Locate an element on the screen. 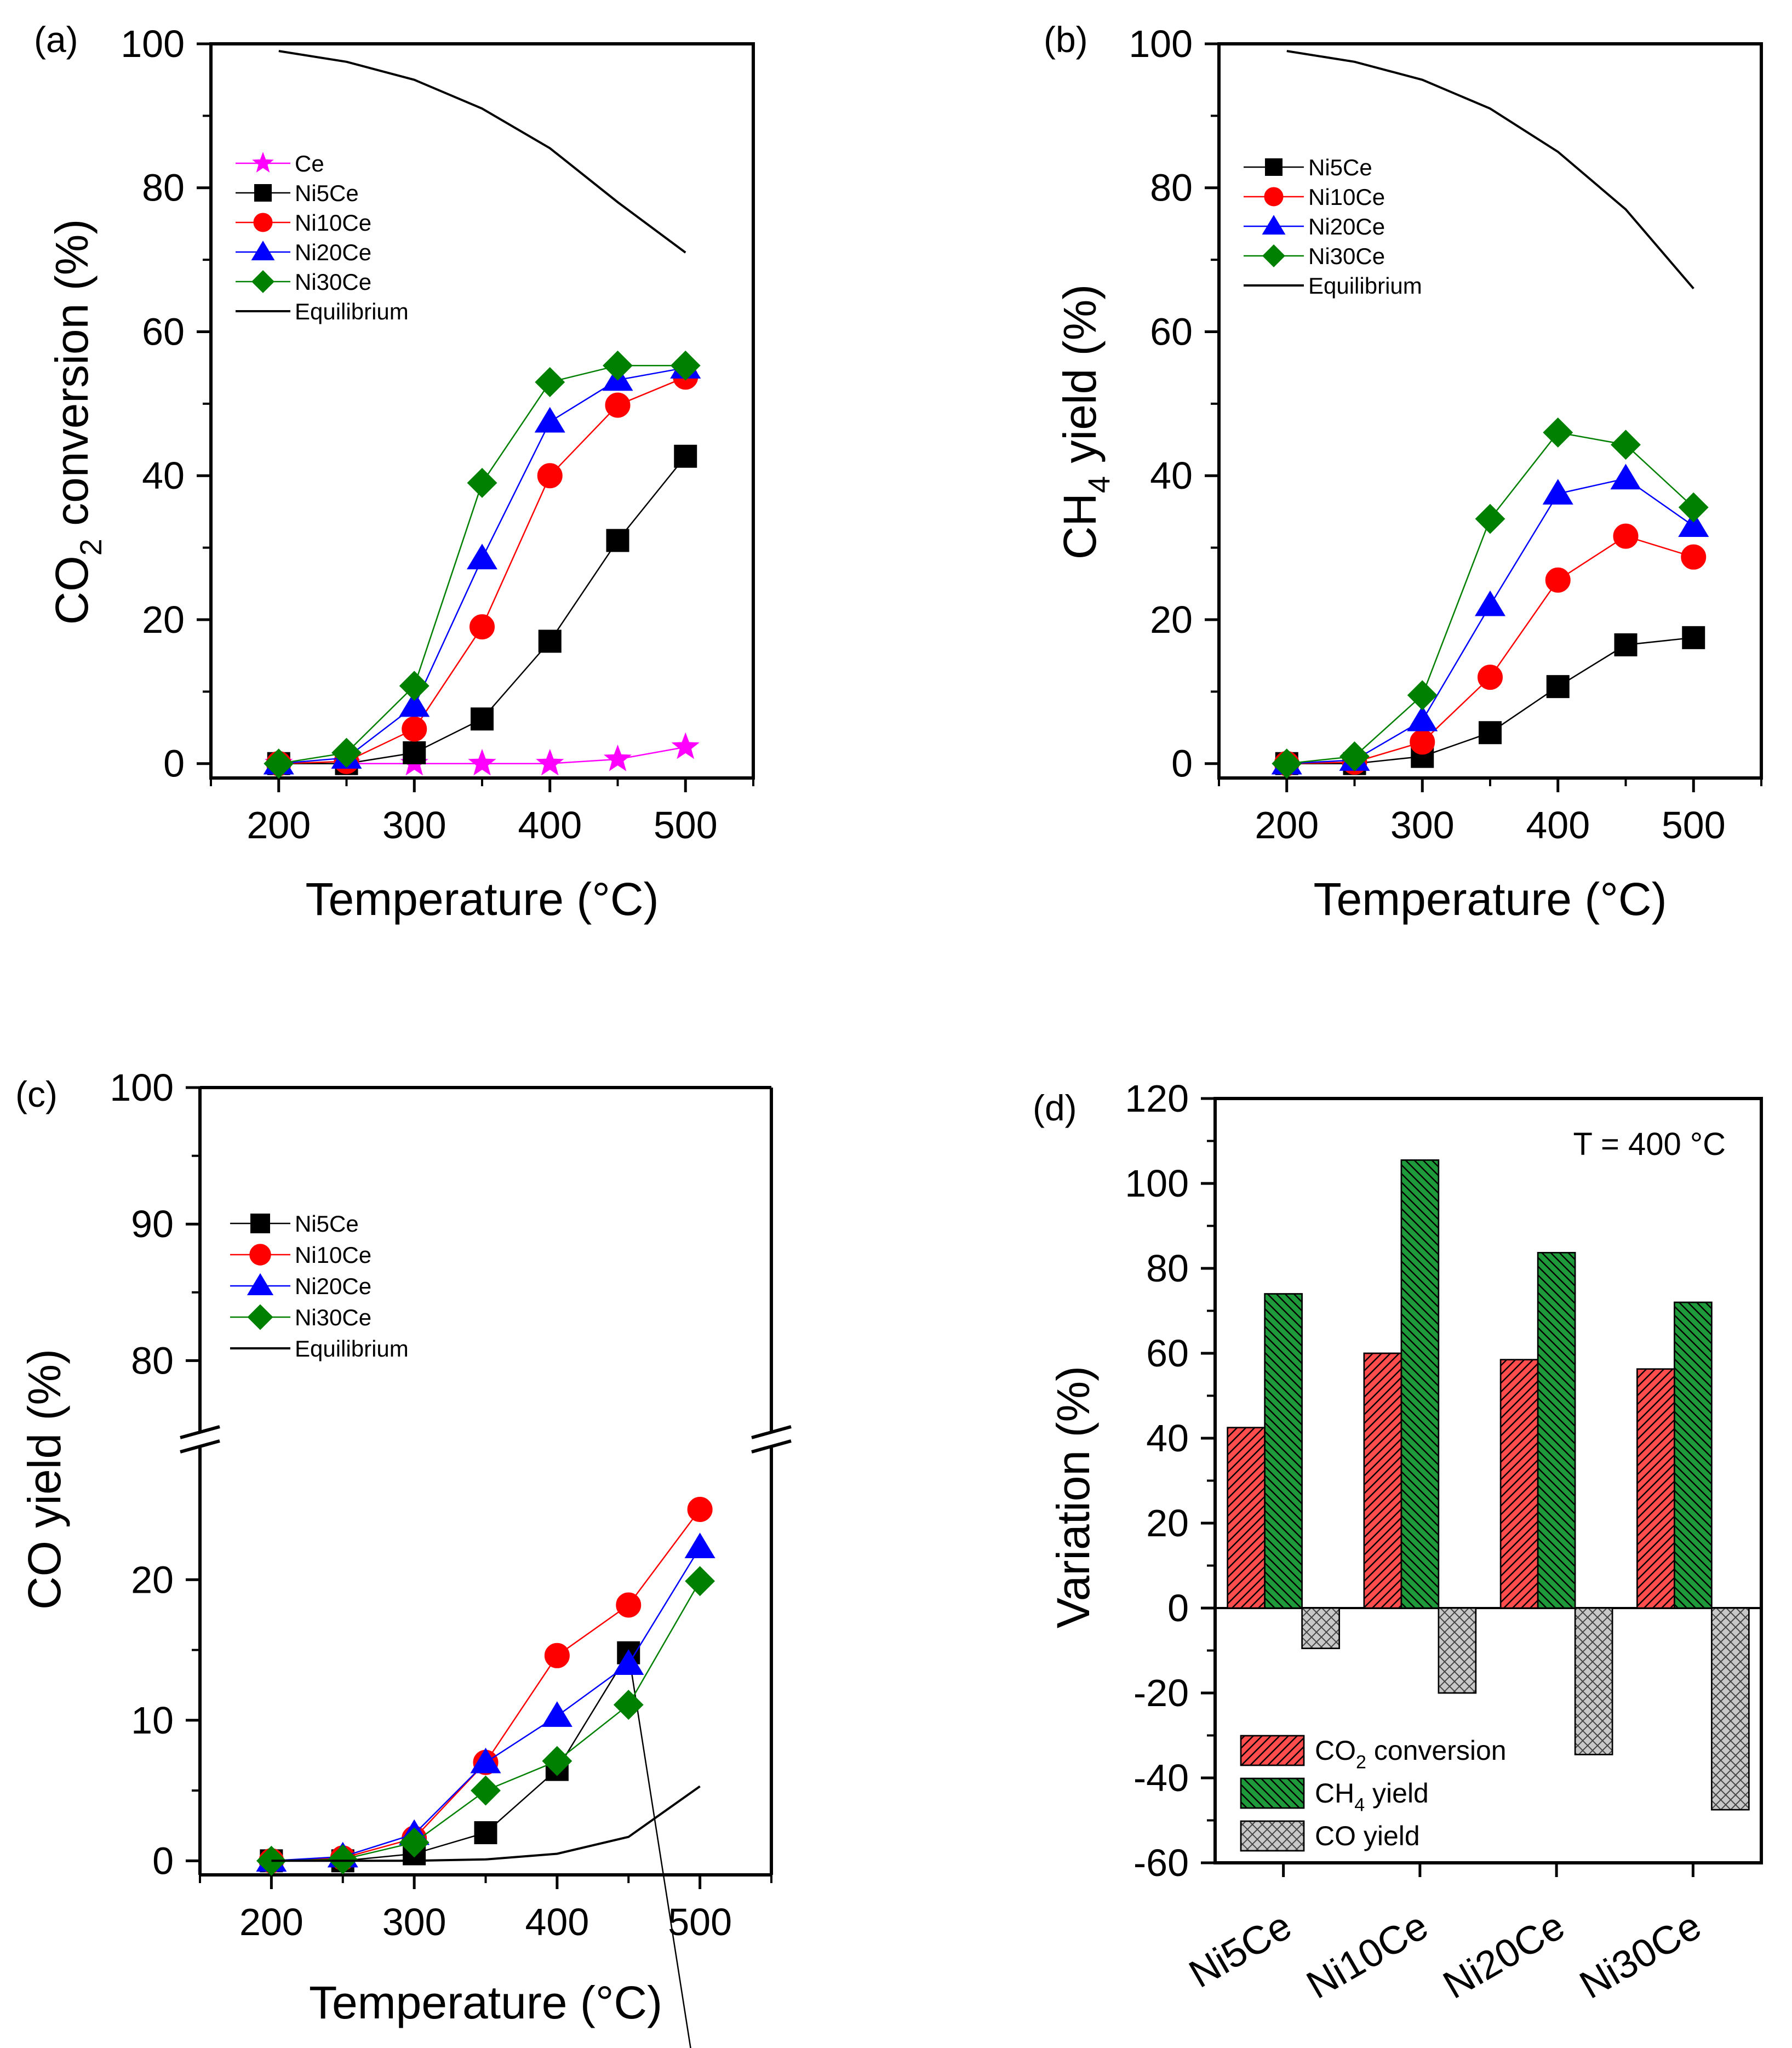 The width and height of the screenshot is (1792, 2048). panel-c-break-mark-1-a is located at coordinates (771, 1432).